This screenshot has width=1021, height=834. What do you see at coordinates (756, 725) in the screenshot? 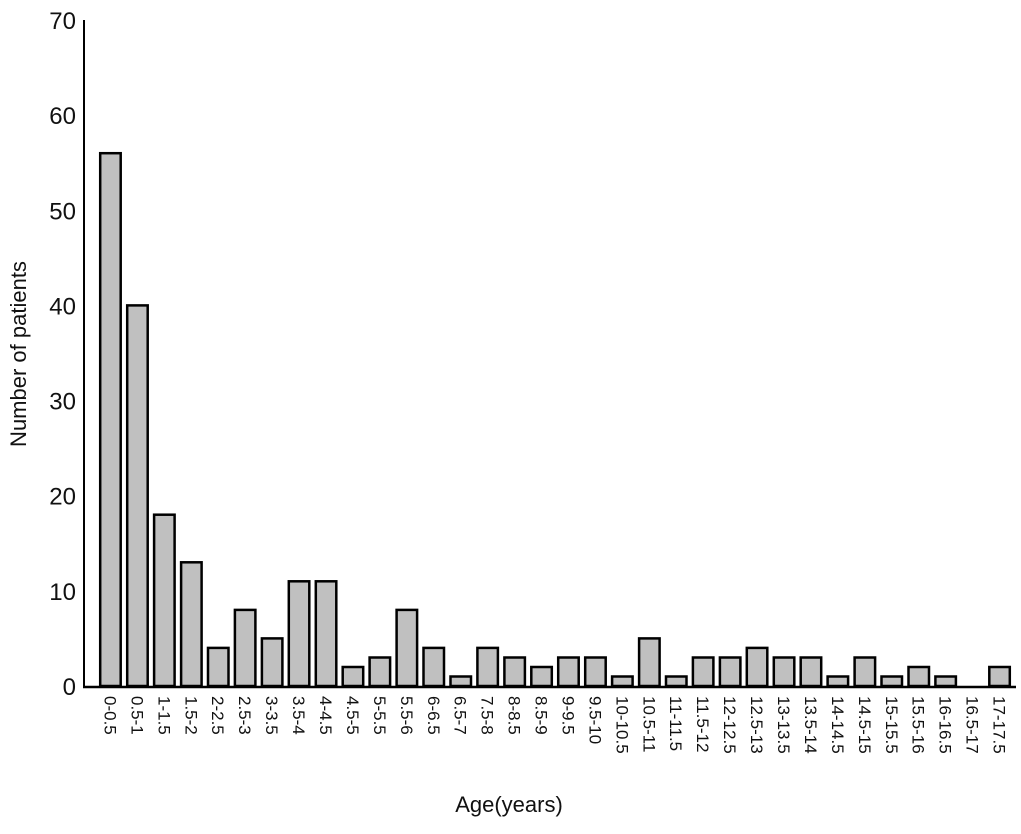
I see `x-tick-label: 12.5-13` at bounding box center [756, 725].